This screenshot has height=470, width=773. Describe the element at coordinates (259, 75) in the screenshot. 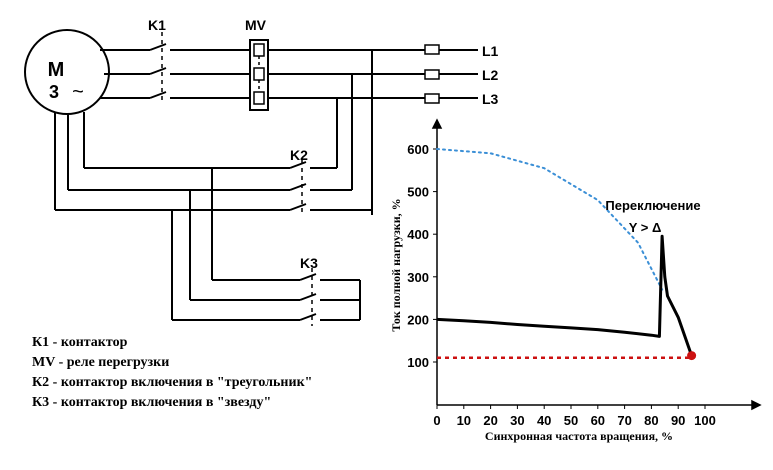

I see `mv-overload-relay` at that location.